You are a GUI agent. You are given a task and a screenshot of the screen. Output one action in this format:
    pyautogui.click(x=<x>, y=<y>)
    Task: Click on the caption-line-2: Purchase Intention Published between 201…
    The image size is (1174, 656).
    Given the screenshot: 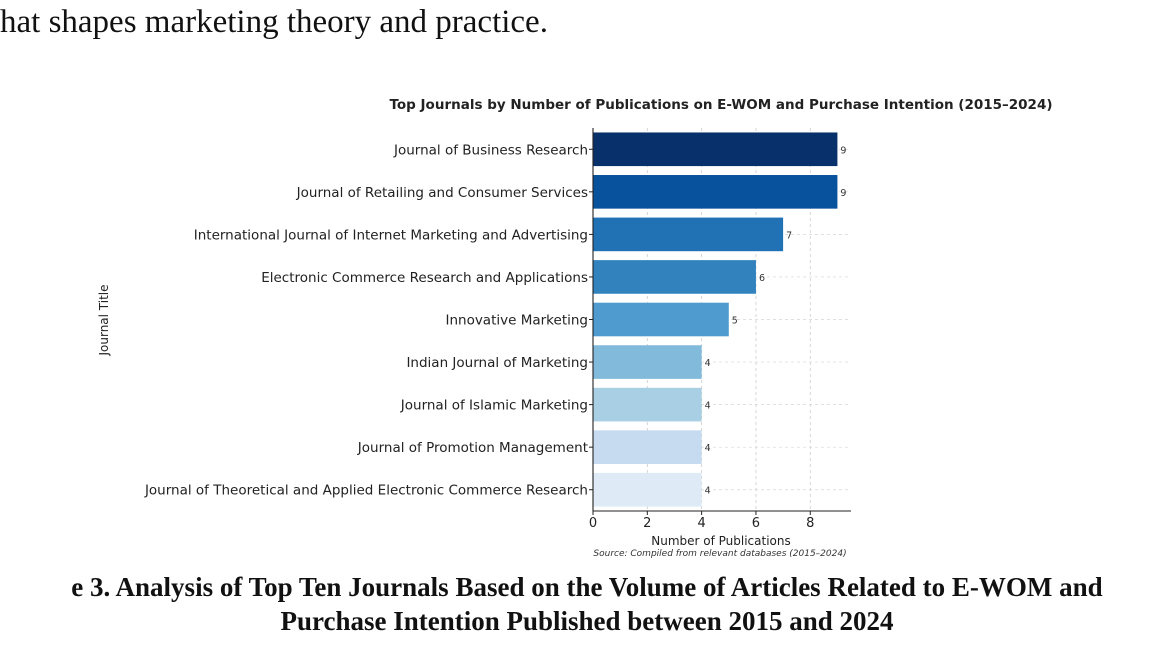 What is the action you would take?
    pyautogui.click(x=587, y=621)
    